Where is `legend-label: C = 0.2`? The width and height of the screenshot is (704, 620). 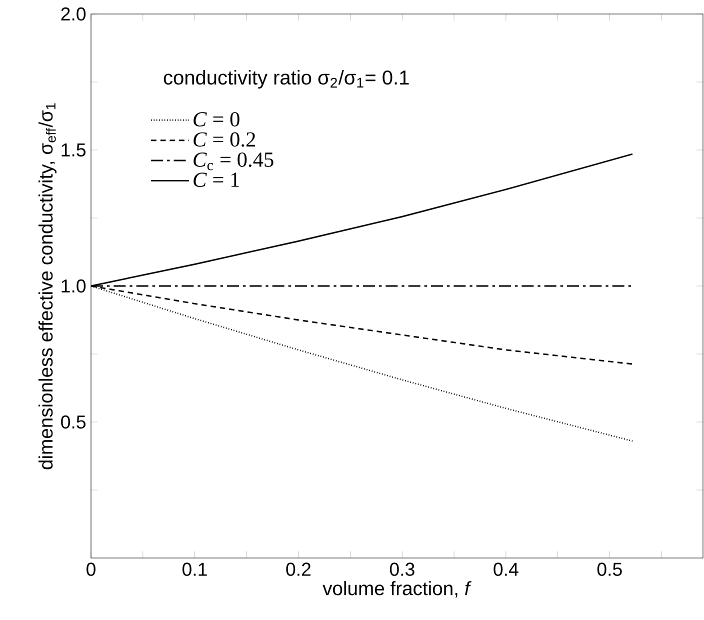
legend-label: C = 0.2 is located at coordinates (225, 139).